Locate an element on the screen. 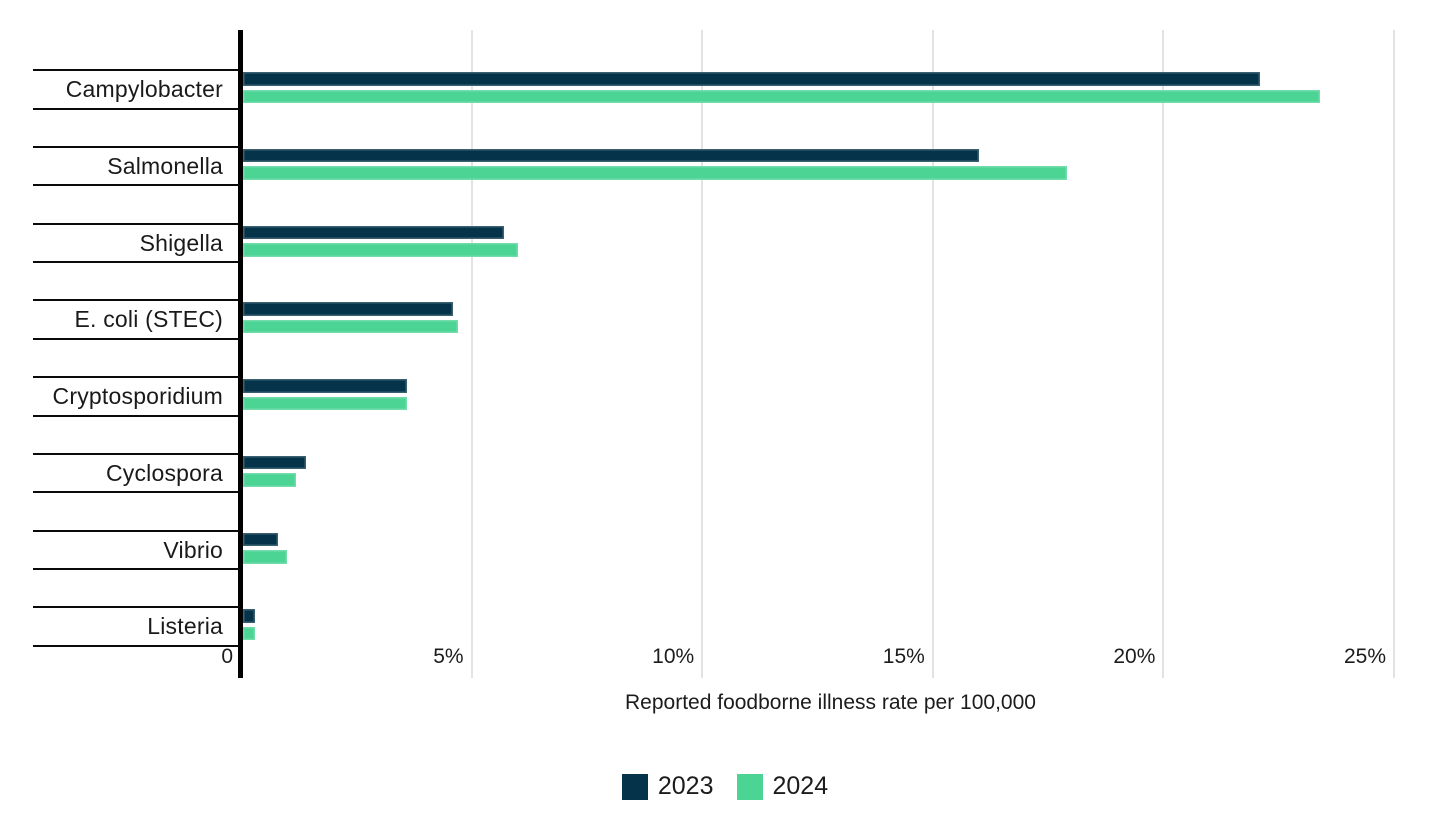  legend-swatch-2024 is located at coordinates (749, 786).